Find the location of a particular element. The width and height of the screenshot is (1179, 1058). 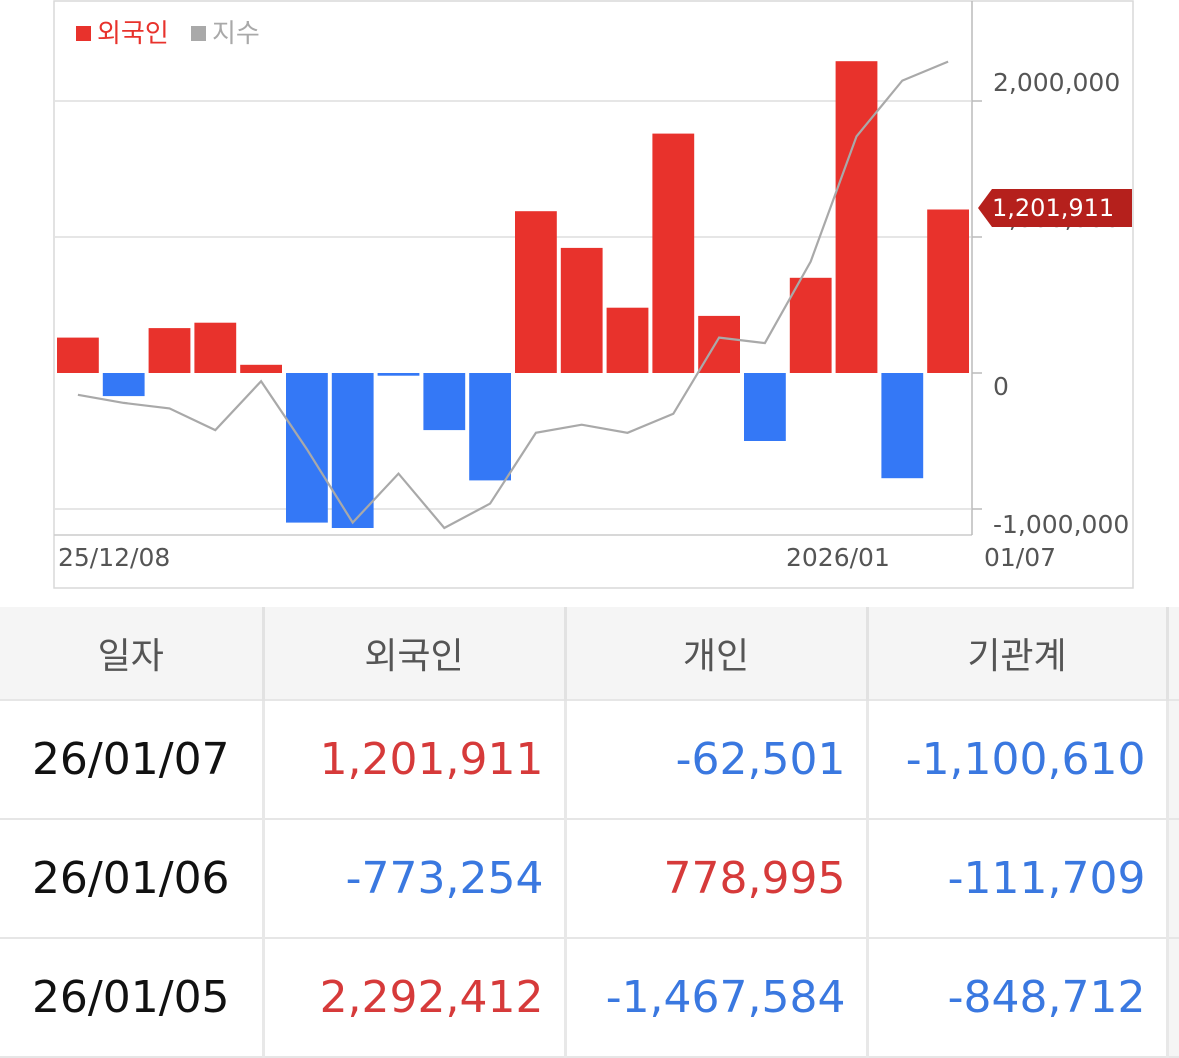

last-value-tag-shape is located at coordinates (1055, 208).